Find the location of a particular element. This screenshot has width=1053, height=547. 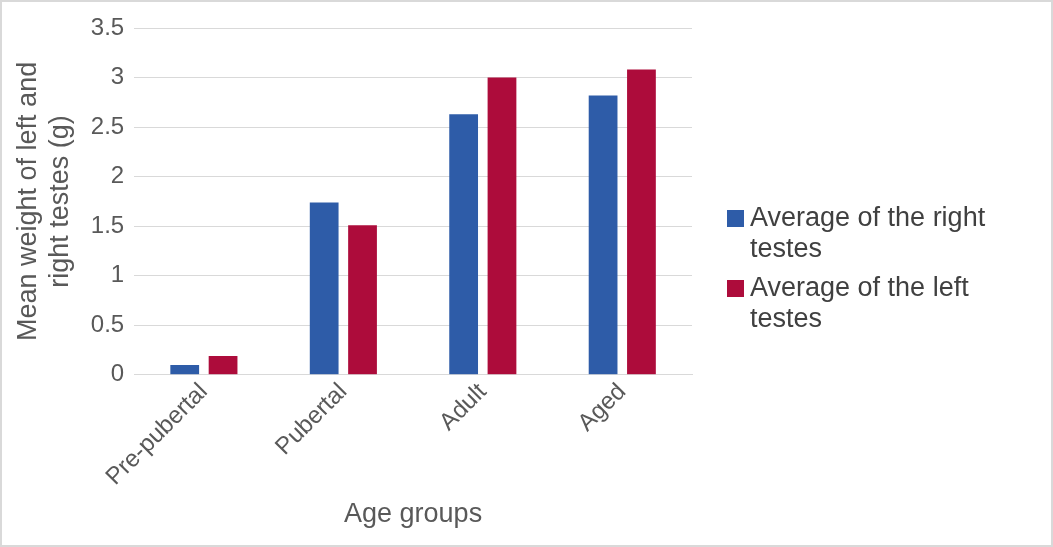

y-tick-label: 1 is located at coordinates (117, 274).